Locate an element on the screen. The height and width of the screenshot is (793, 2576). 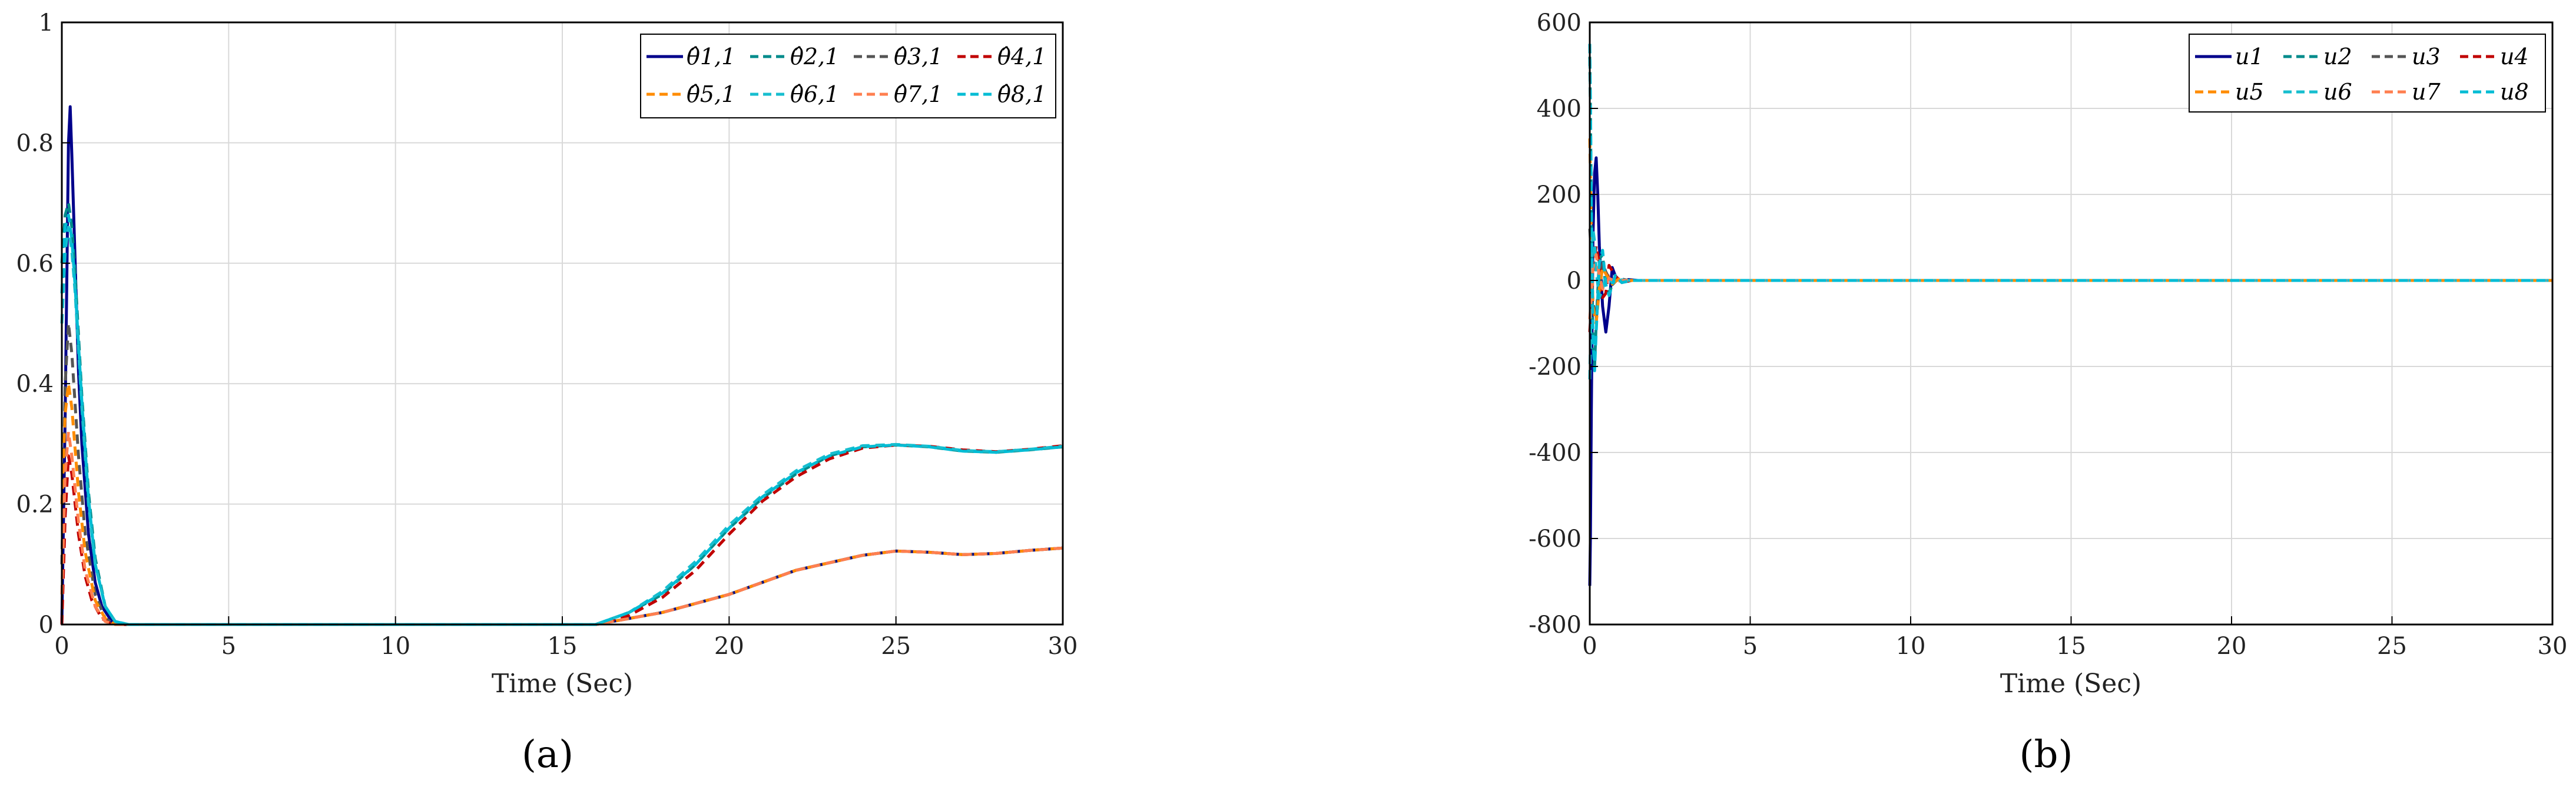
y-tick-label: 0.8 is located at coordinates (35, 143).